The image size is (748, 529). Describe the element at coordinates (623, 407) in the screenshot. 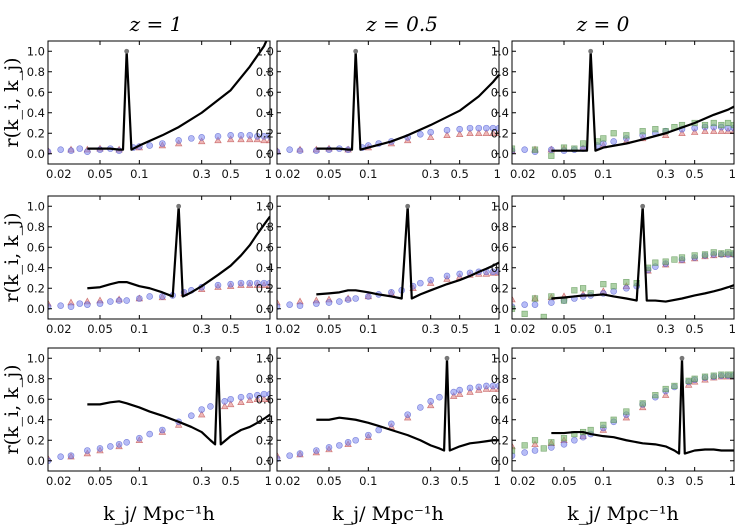

I see `panel-r3-c3-marks` at that location.